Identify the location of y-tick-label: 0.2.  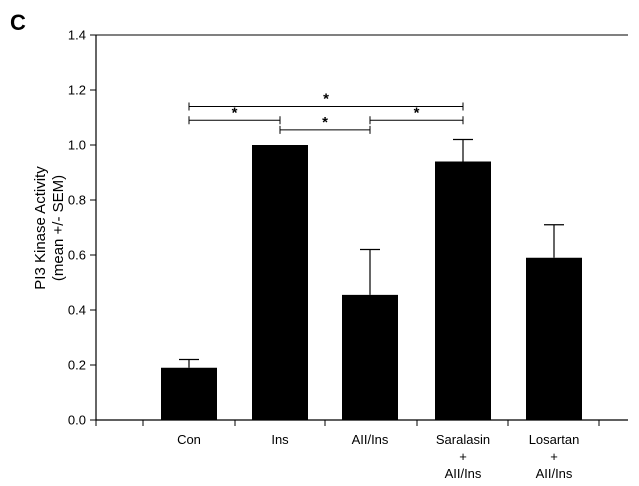
(77, 365).